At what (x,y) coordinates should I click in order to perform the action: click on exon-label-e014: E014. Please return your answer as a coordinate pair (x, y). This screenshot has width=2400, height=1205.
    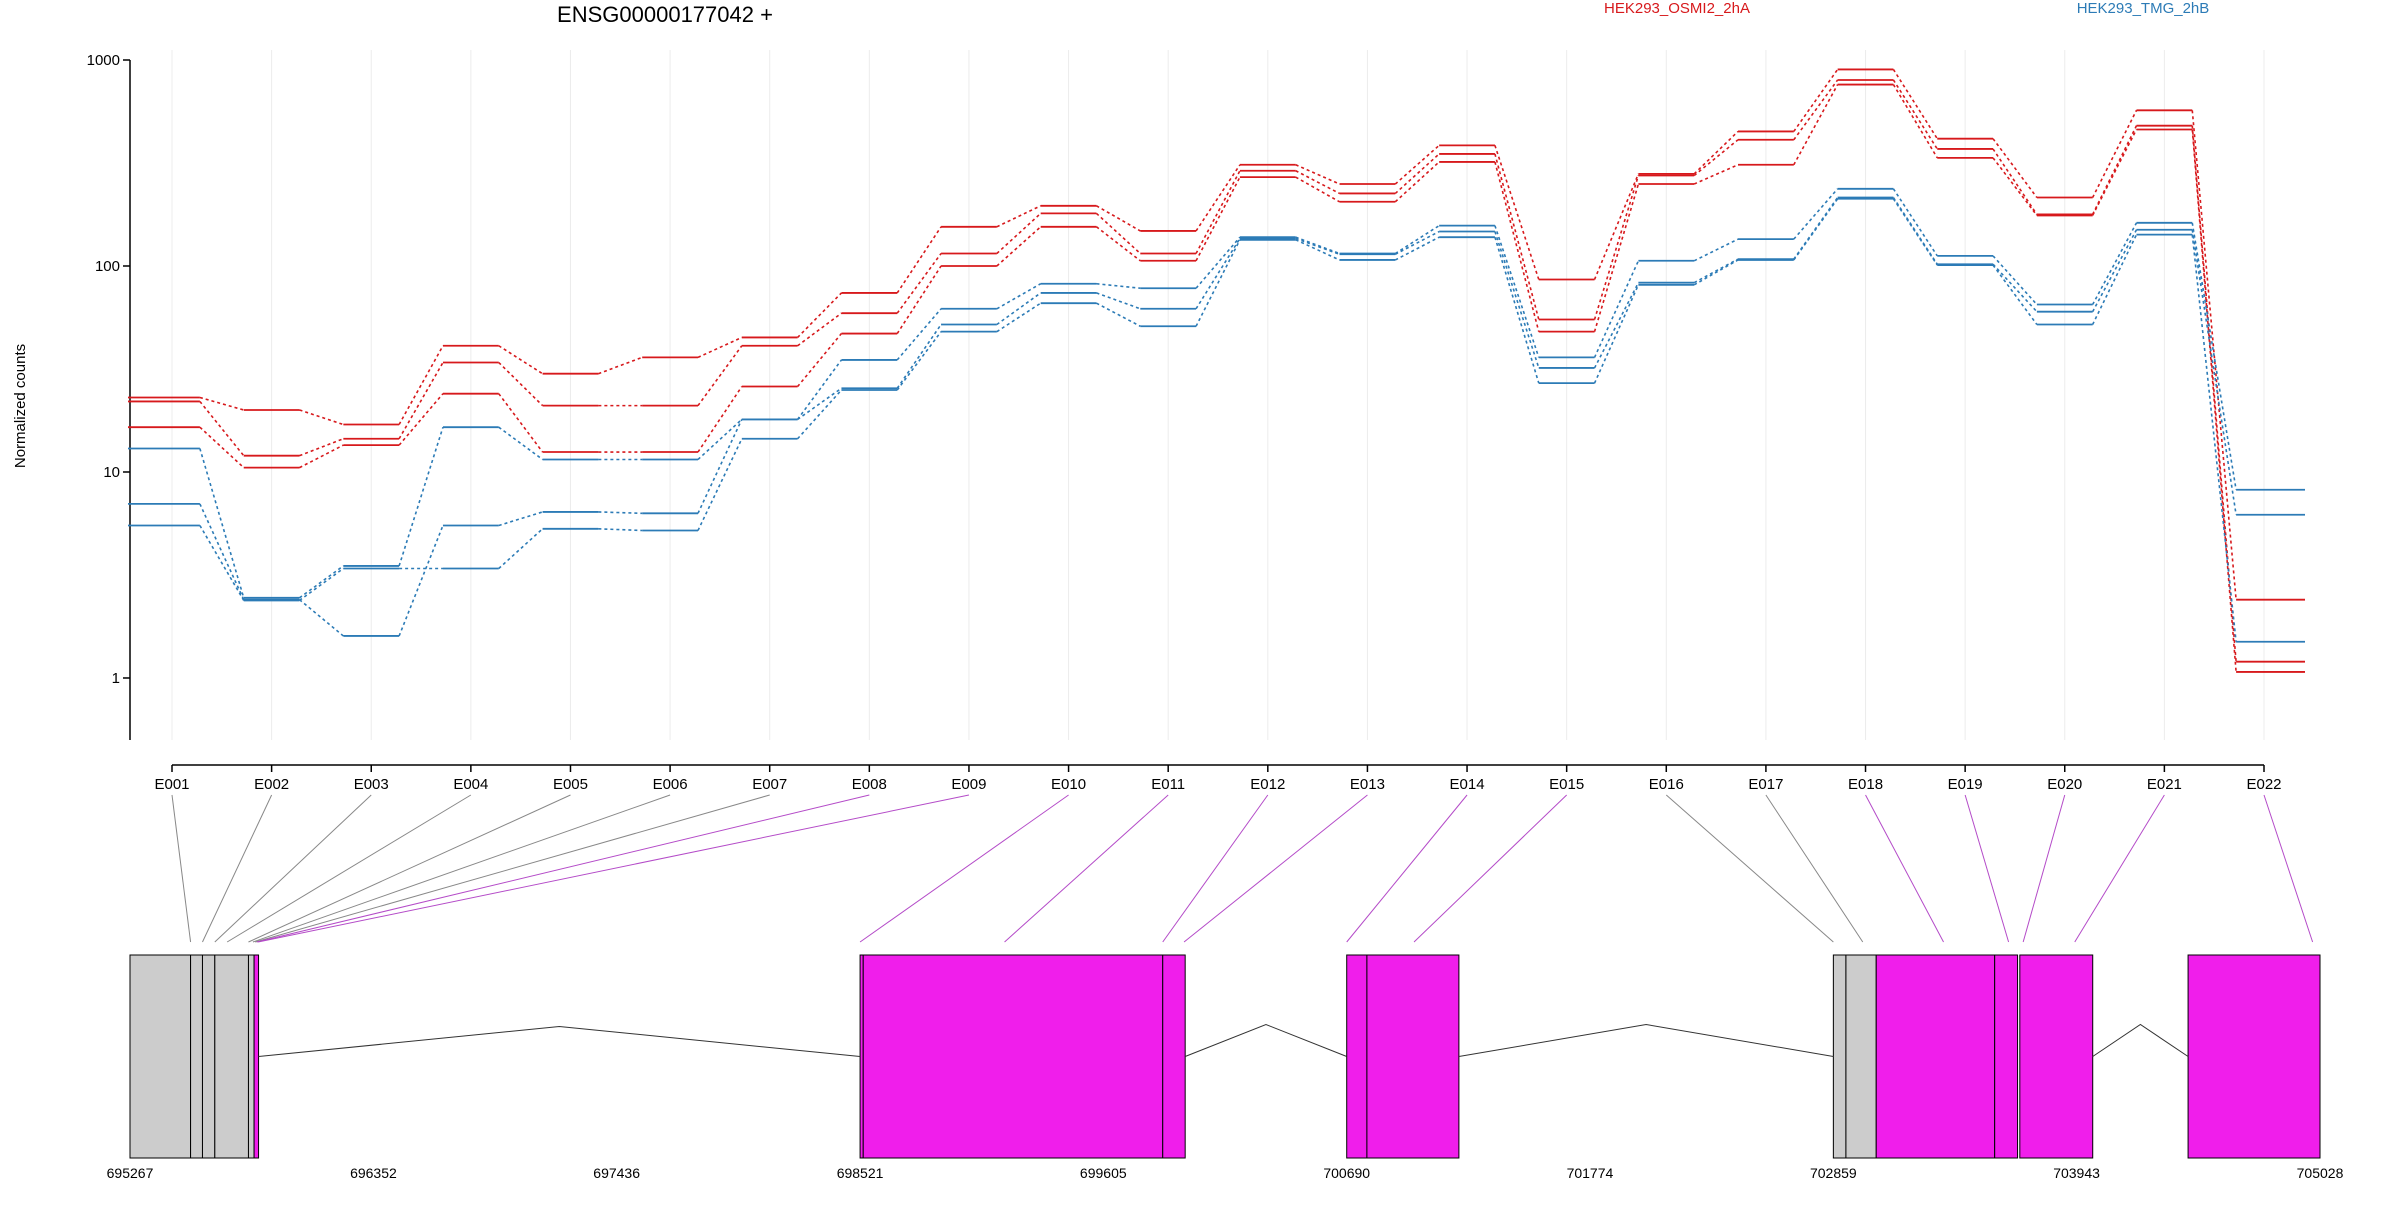
    Looking at the image, I should click on (1467, 784).